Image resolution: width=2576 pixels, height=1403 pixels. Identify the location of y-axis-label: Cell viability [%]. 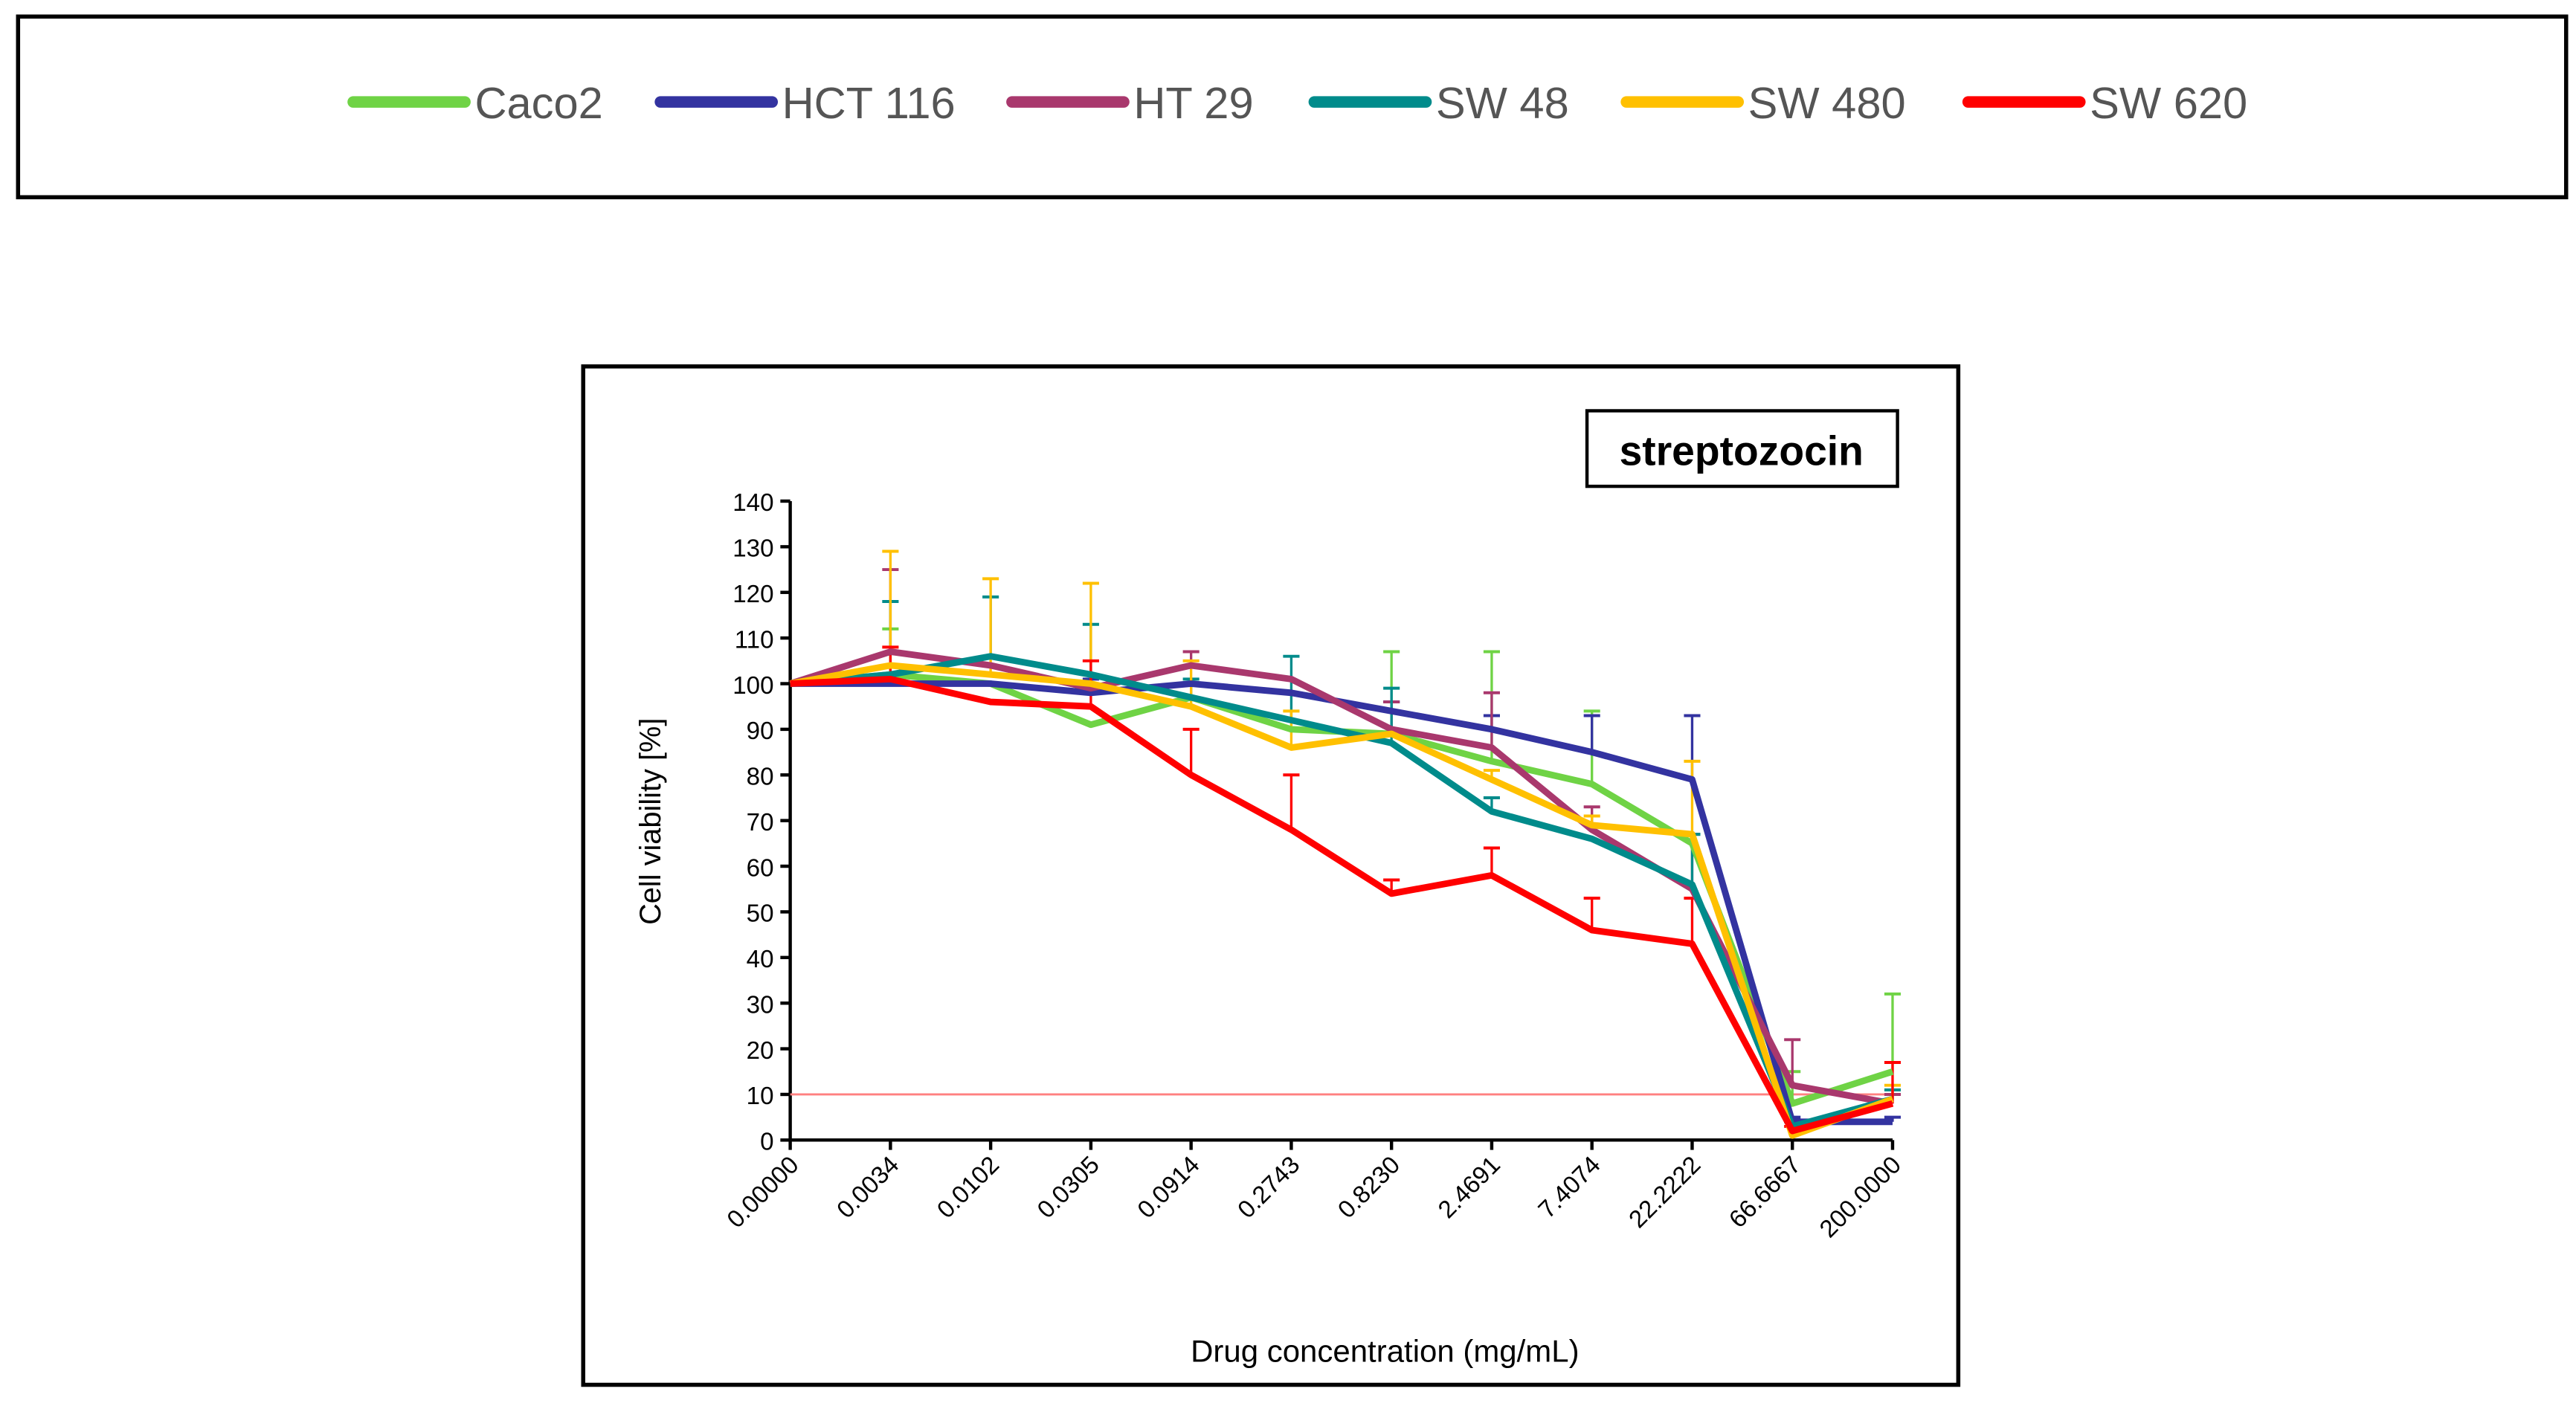
(650, 821).